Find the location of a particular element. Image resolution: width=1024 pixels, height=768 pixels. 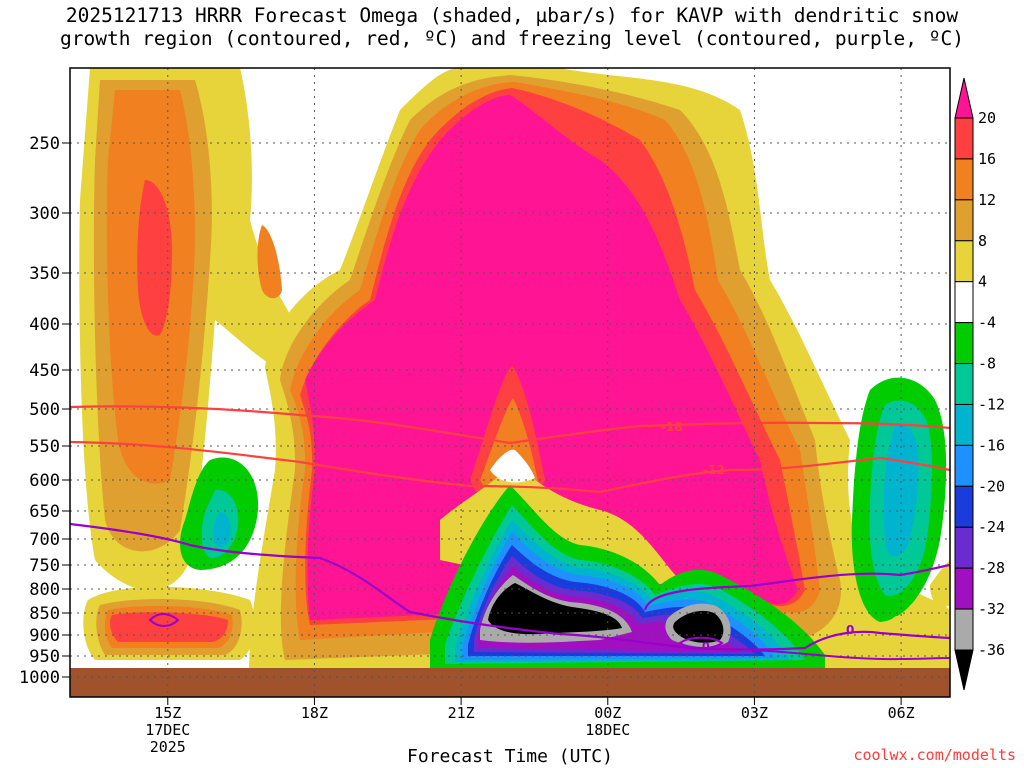

y-tick-label: 850 is located at coordinates (44, 614).